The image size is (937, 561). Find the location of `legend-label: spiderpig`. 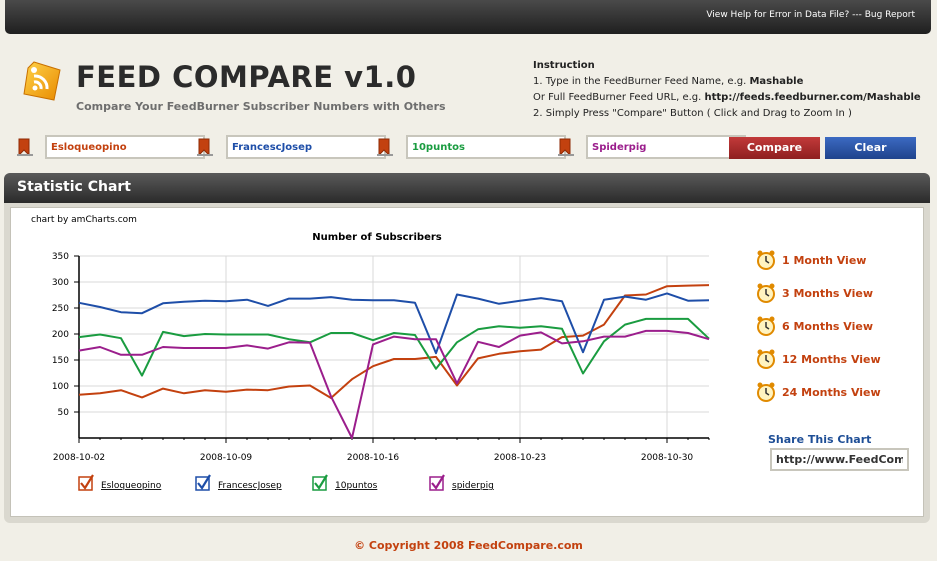

legend-label: spiderpig is located at coordinates (473, 486).